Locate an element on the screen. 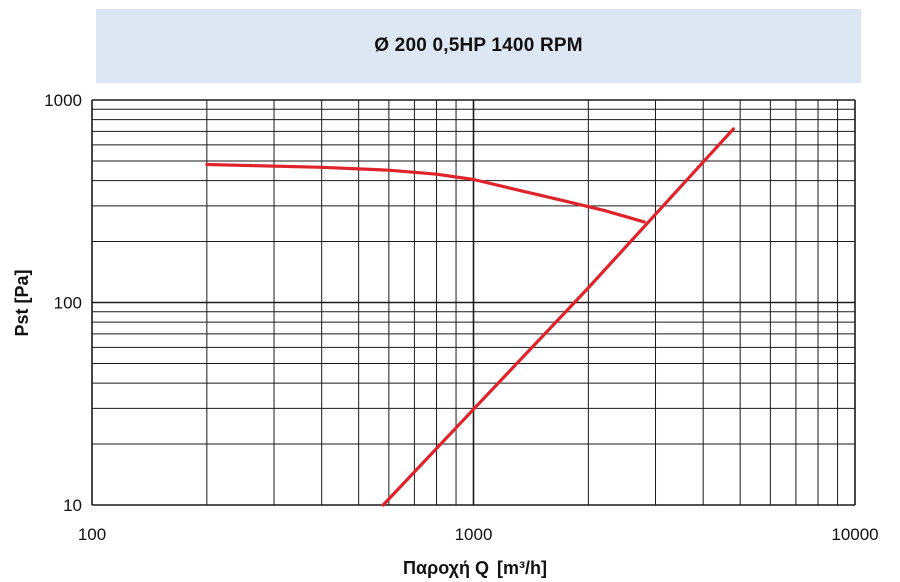  x-axis-label-unit: [m³/h] is located at coordinates (522, 568).